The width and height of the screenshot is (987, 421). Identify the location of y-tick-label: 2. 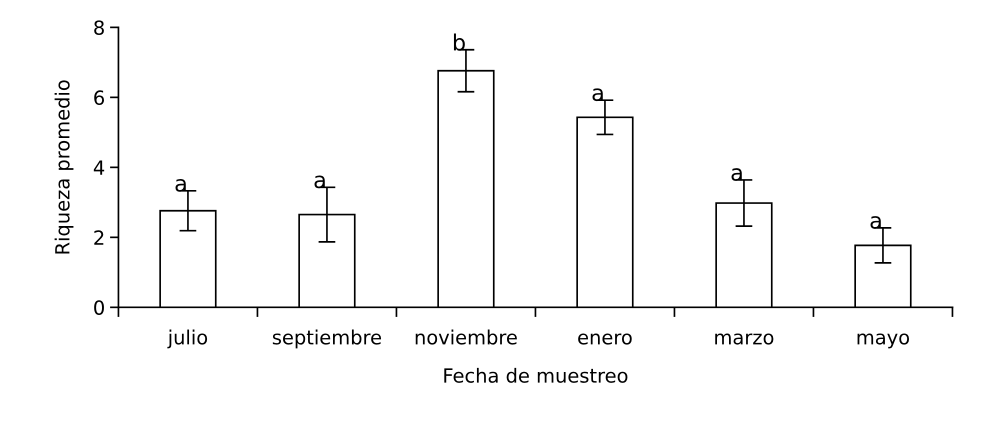
(99, 237).